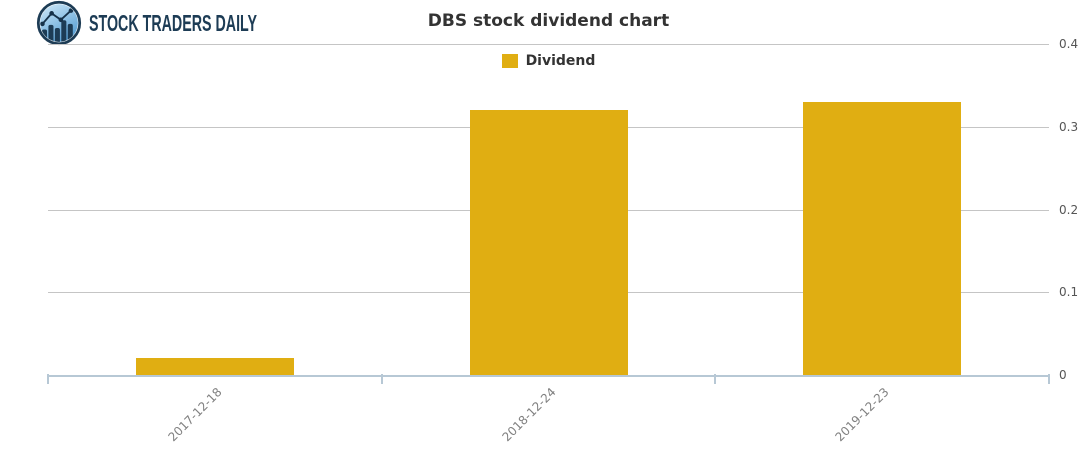  What do you see at coordinates (1069, 292) in the screenshot?
I see `y-tick-label-0.1: 0.1` at bounding box center [1069, 292].